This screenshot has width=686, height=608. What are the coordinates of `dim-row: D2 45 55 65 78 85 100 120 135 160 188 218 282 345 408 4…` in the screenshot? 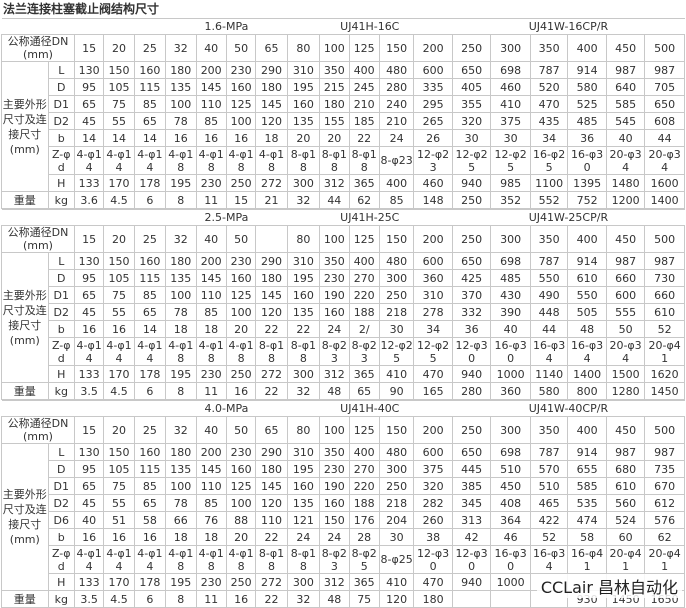 It's located at (343, 503).